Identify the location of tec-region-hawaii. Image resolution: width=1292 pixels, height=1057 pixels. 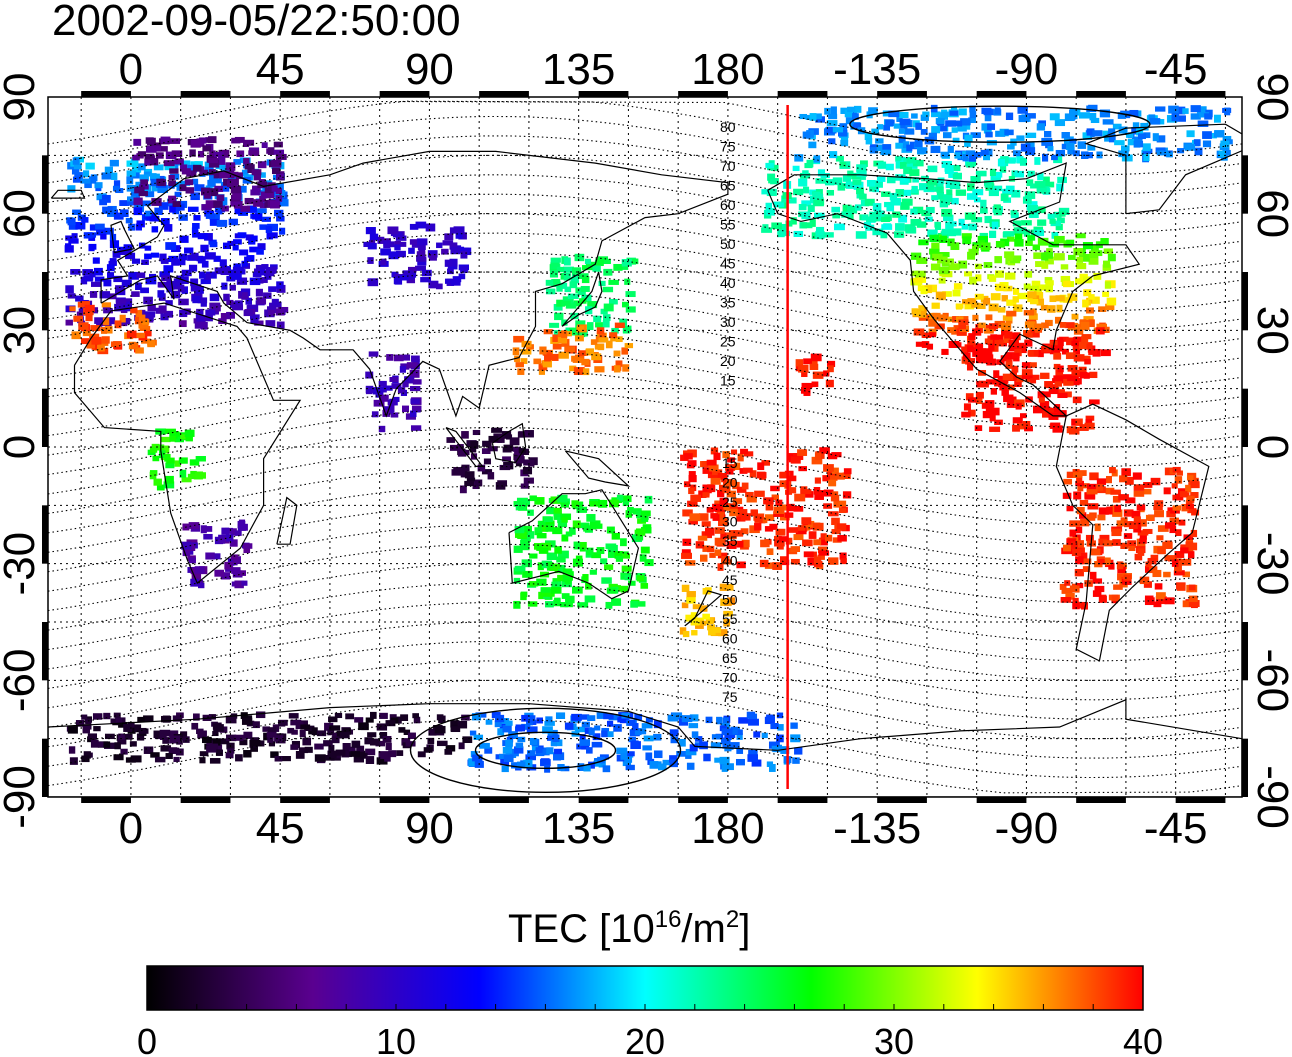
(815, 374).